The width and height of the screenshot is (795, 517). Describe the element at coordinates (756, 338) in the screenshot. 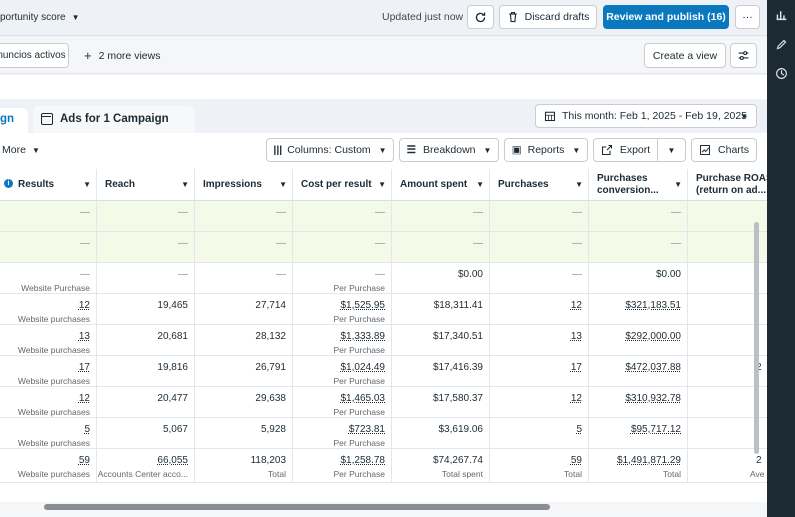

I see `vertical-scrollbar` at that location.